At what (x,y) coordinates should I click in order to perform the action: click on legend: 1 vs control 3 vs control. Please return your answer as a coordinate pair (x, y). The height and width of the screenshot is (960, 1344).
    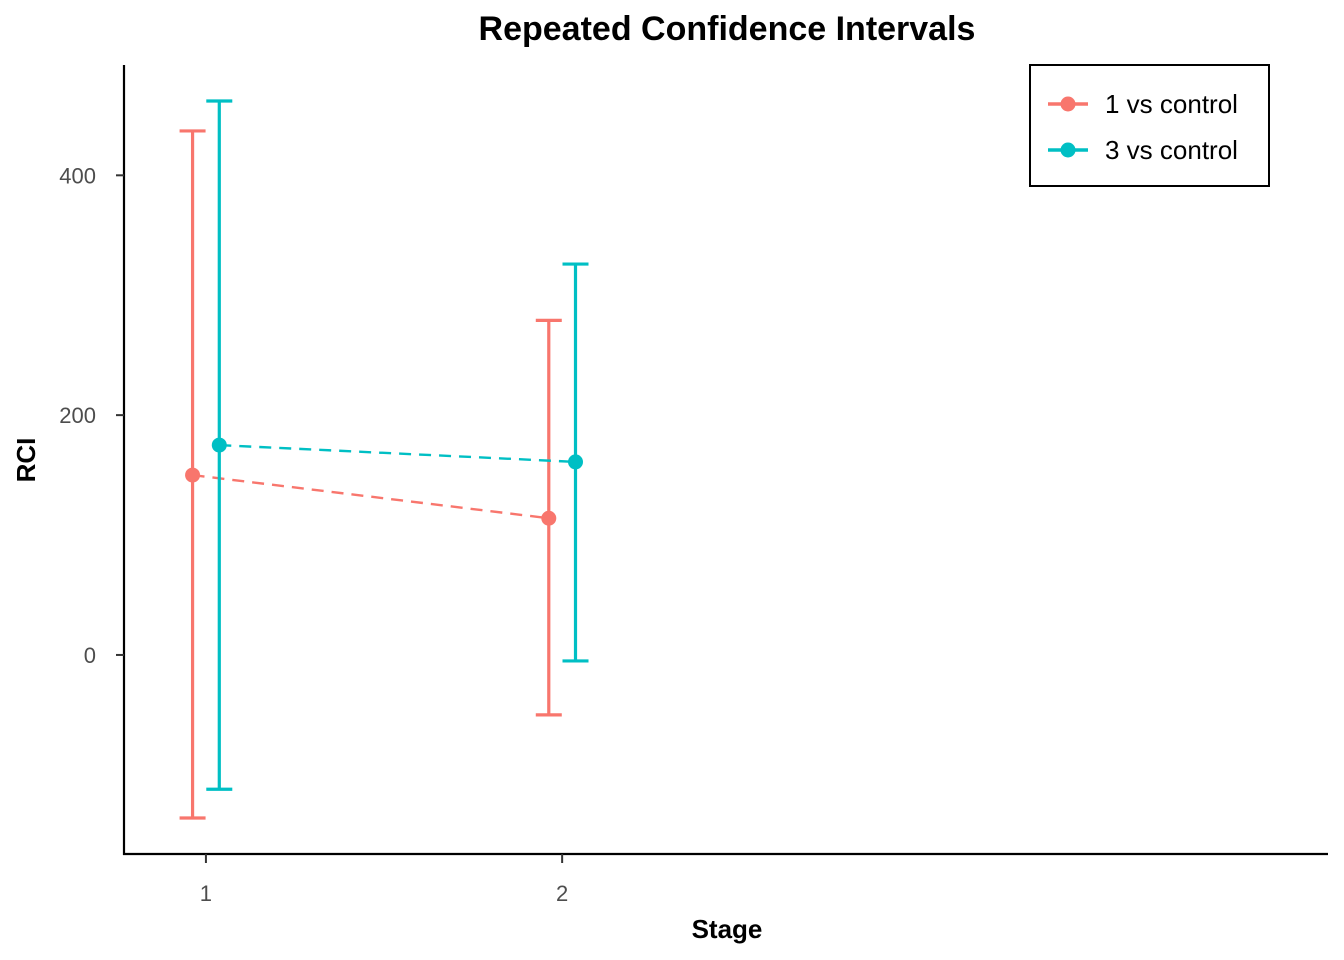
    Looking at the image, I should click on (1149, 125).